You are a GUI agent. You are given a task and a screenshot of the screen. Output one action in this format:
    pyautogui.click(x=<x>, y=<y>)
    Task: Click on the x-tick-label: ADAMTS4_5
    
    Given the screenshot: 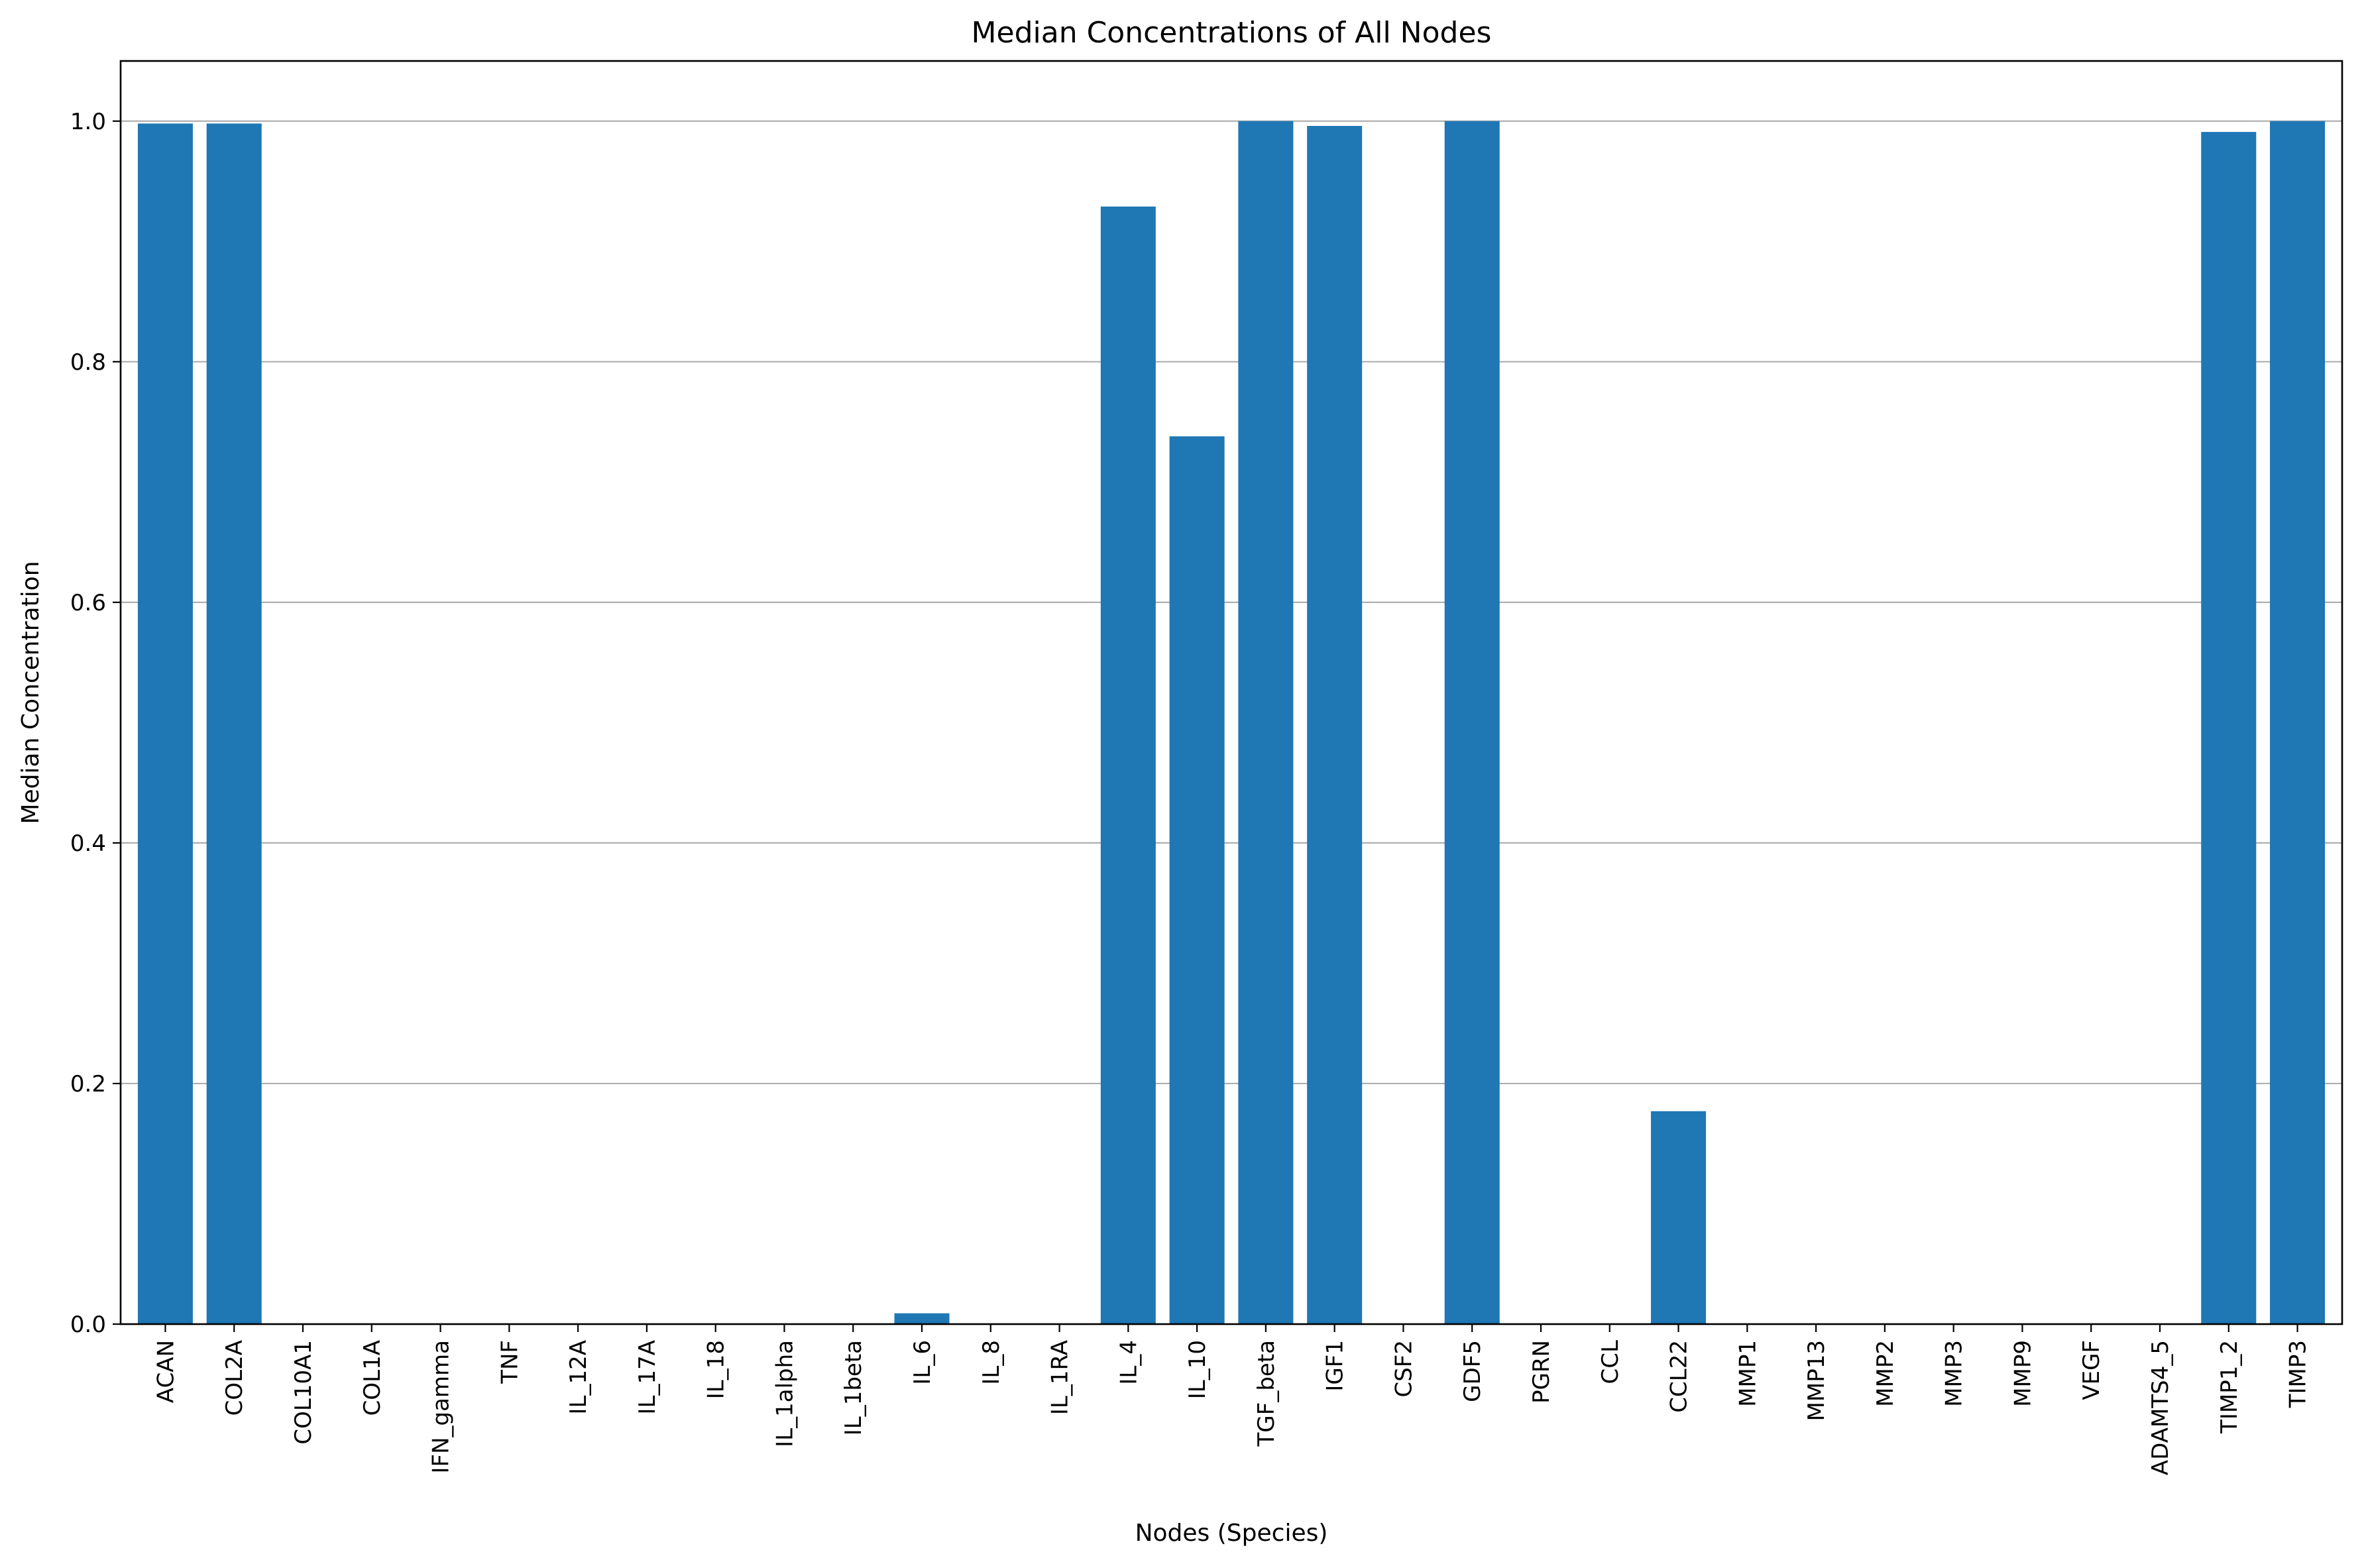 What is the action you would take?
    pyautogui.click(x=2160, y=1407)
    